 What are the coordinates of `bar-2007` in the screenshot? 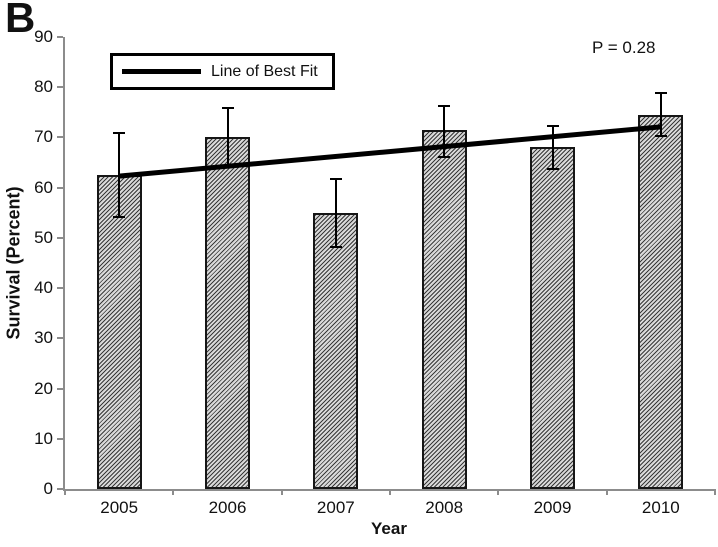 It's located at (336, 350).